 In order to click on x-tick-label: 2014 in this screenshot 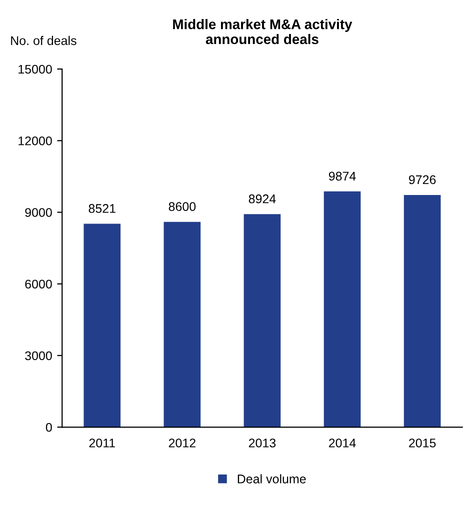, I will do `click(342, 443)`.